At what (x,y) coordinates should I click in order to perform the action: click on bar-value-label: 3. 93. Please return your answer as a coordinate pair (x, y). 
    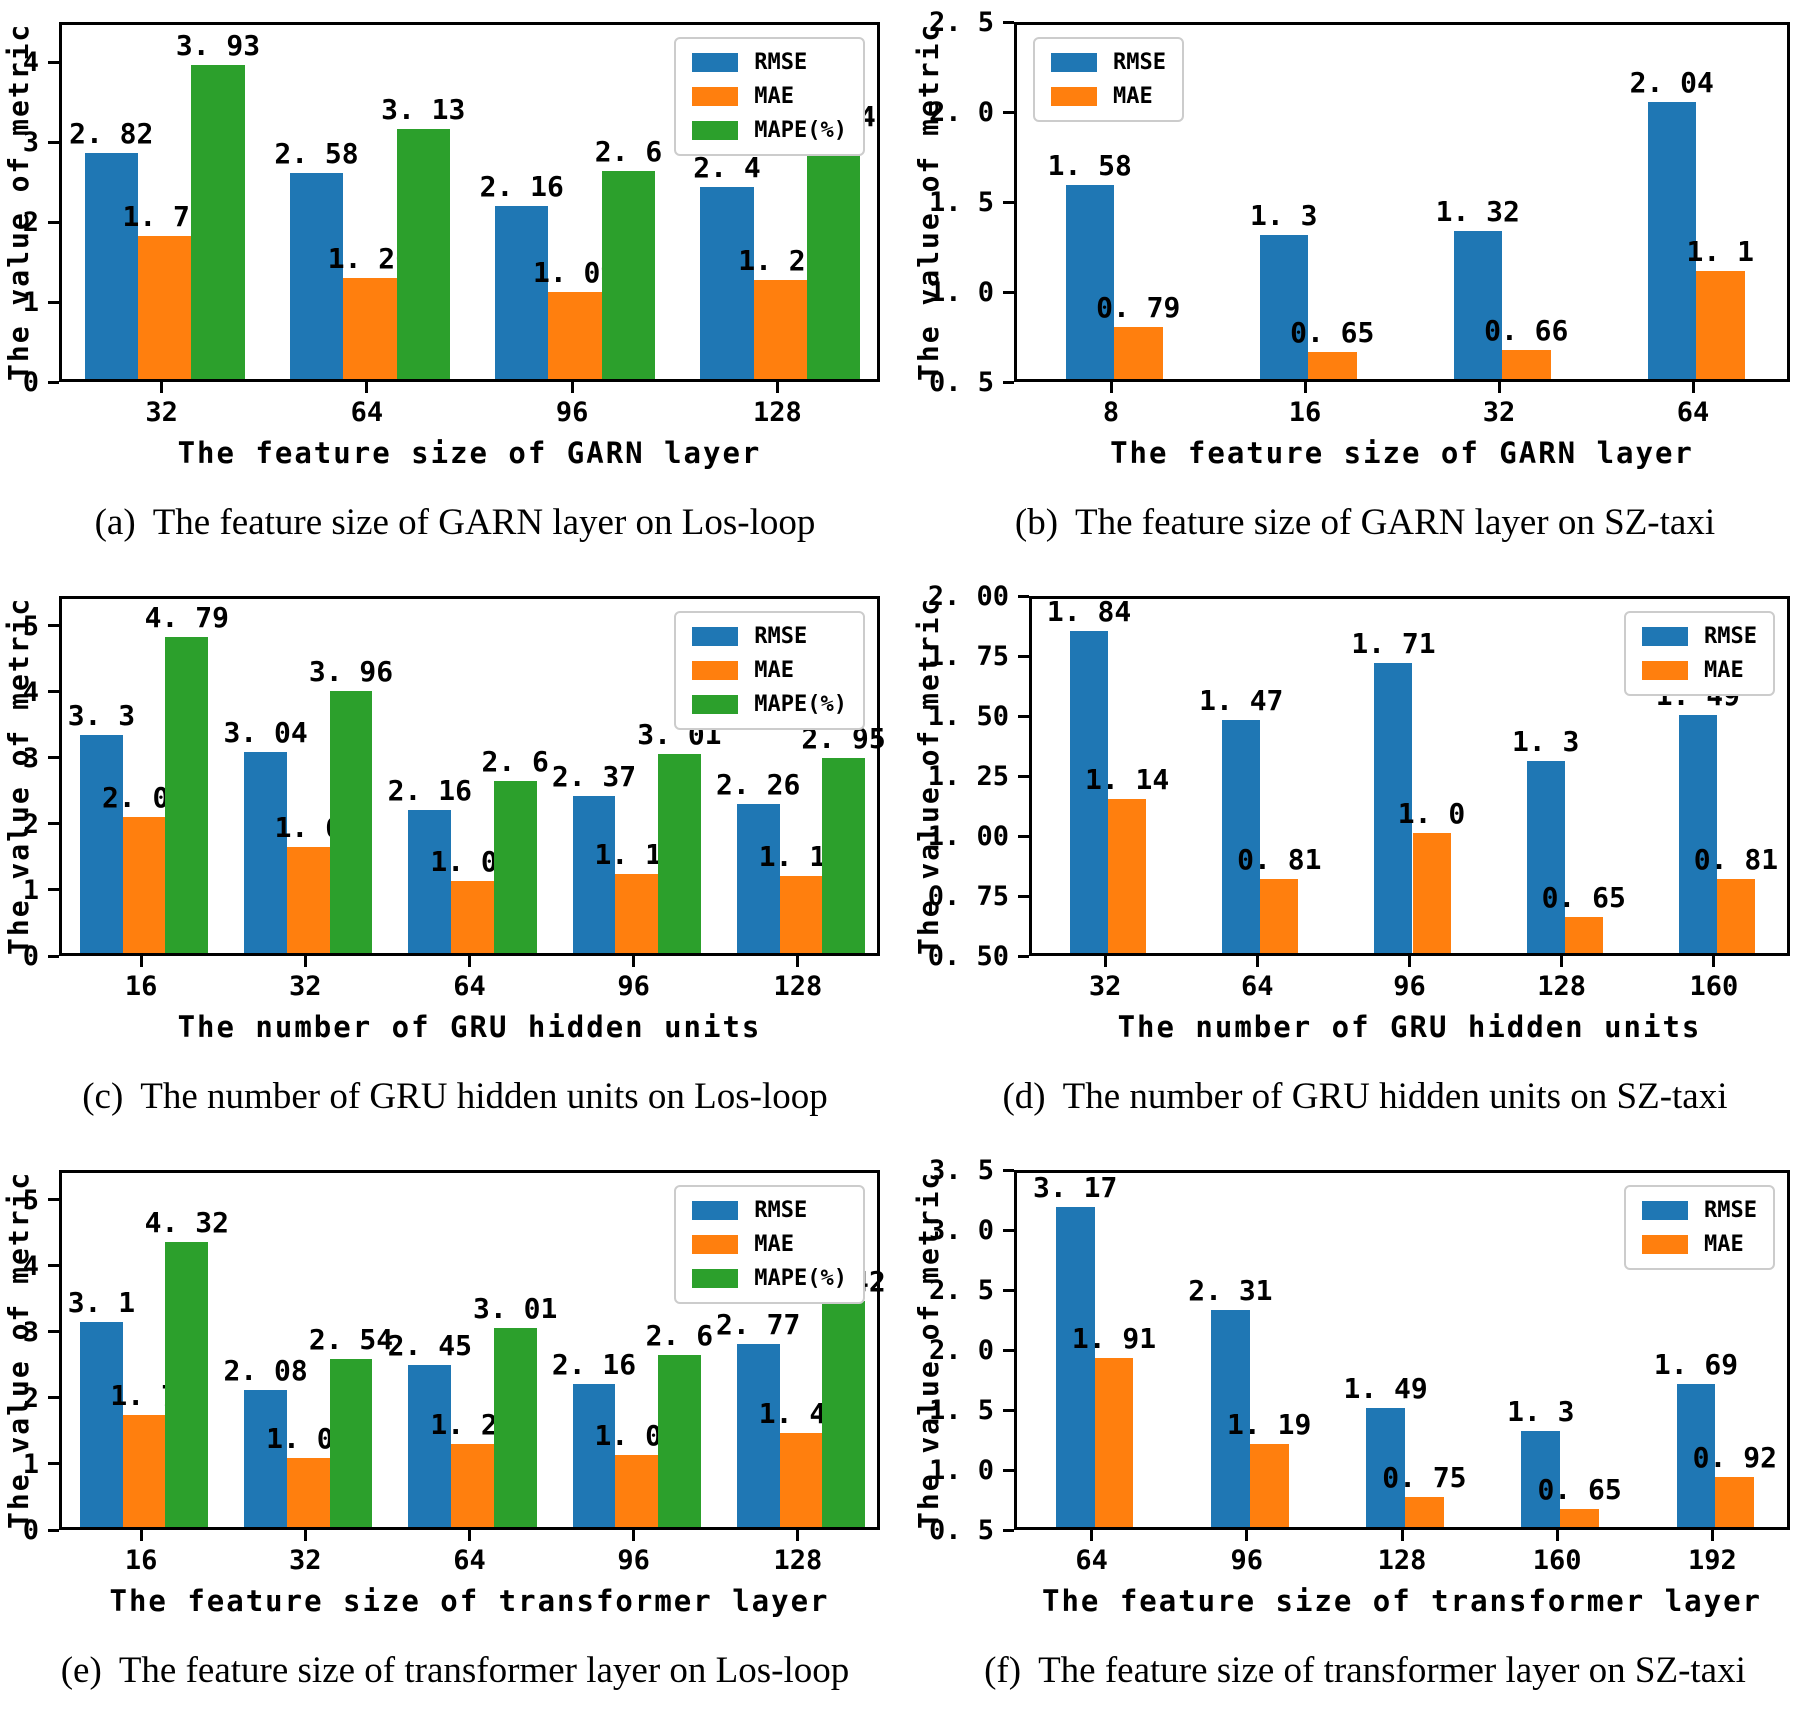
    Looking at the image, I should click on (218, 45).